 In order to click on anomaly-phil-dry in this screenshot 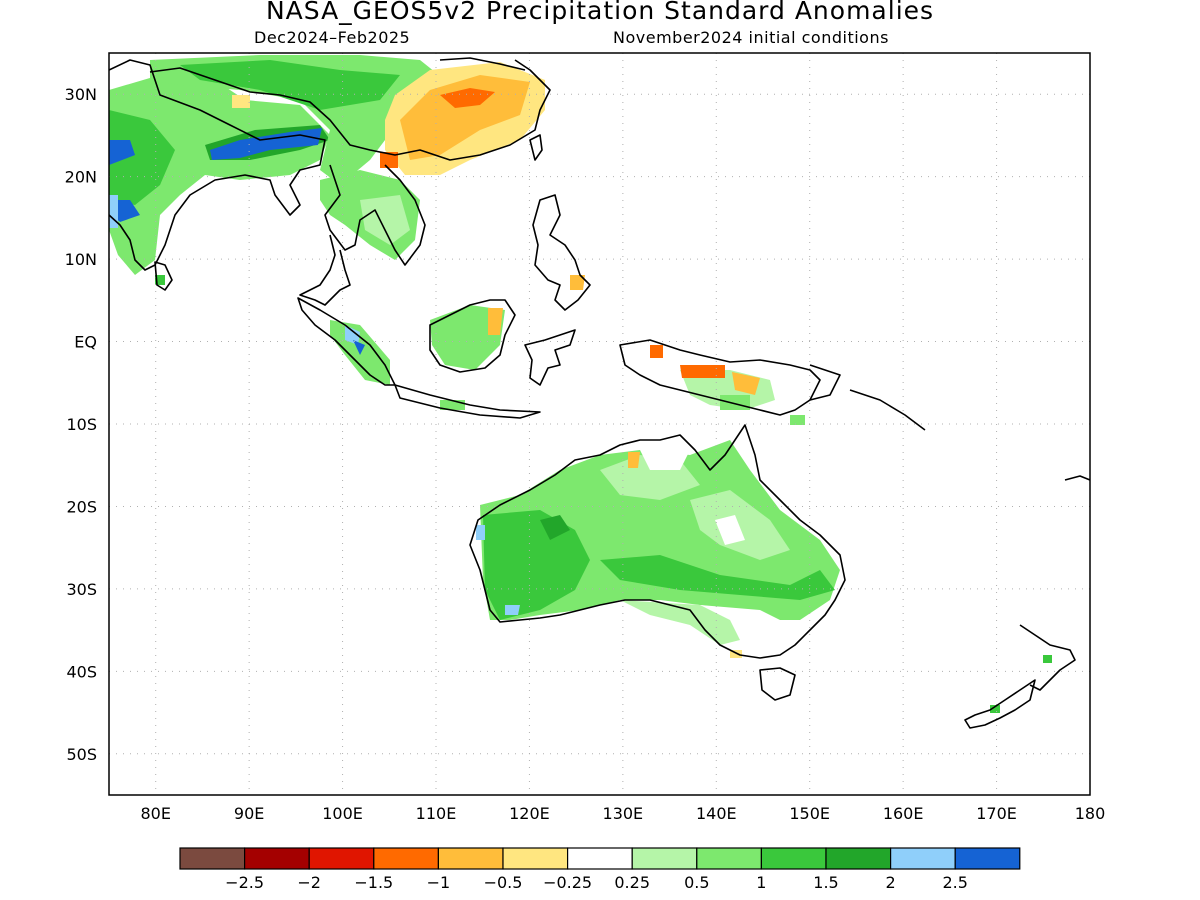, I will do `click(577, 282)`.